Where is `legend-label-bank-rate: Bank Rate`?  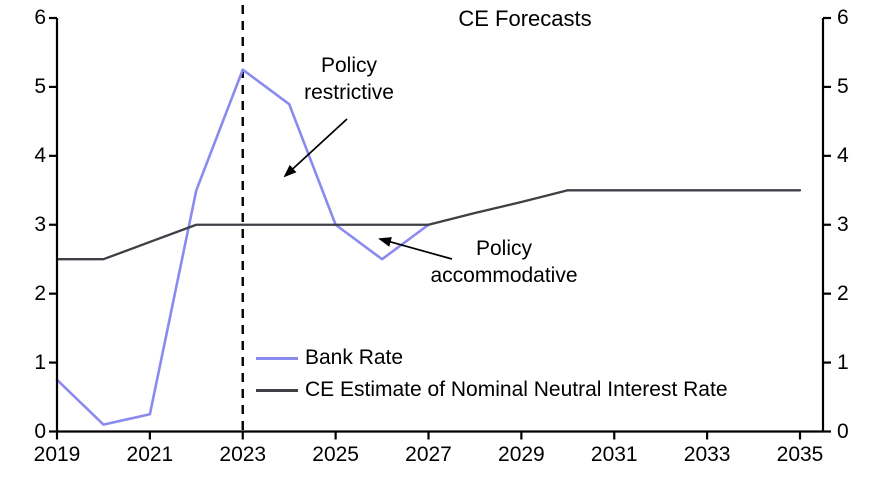 legend-label-bank-rate: Bank Rate is located at coordinates (354, 357).